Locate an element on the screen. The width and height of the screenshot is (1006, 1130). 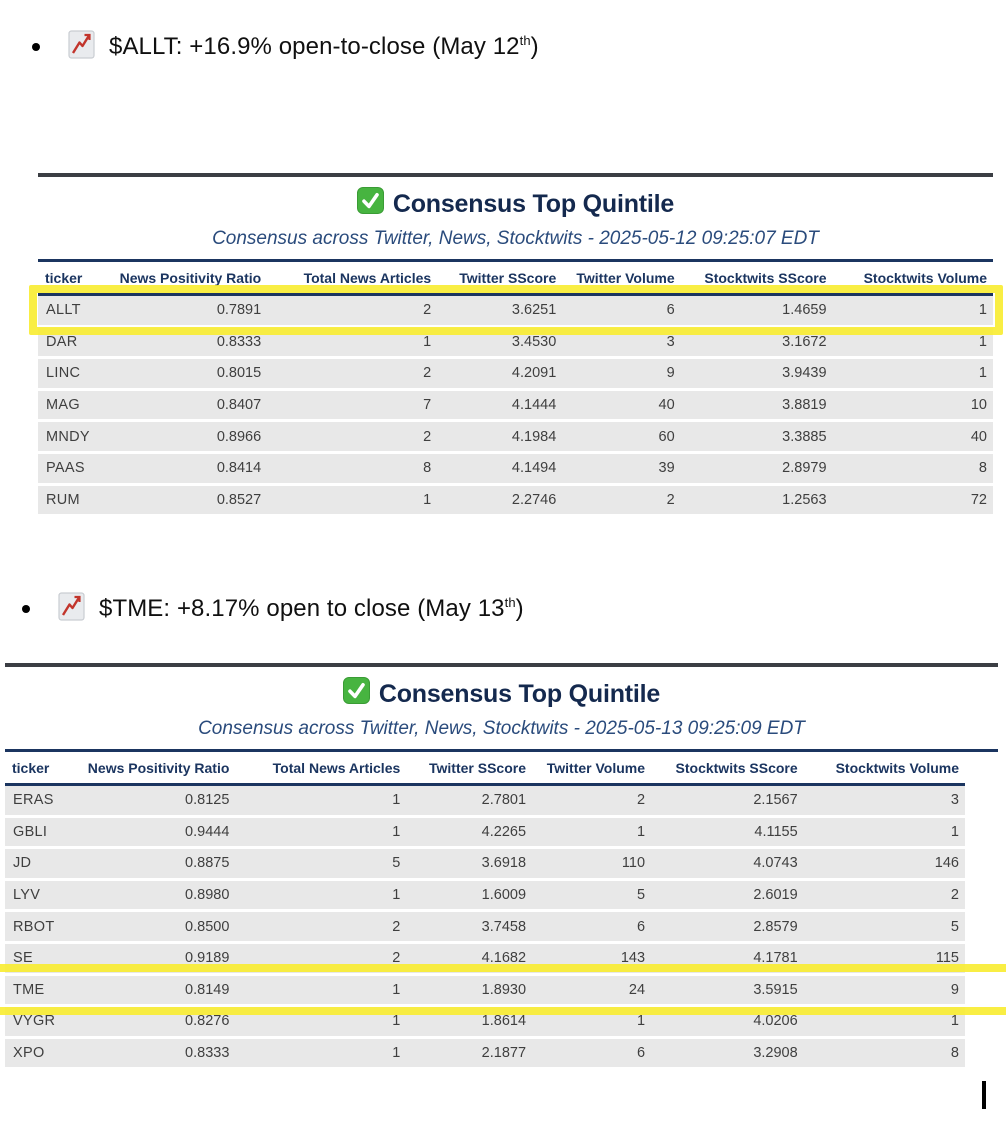
table-cell: 3.6251 is located at coordinates (534, 310).